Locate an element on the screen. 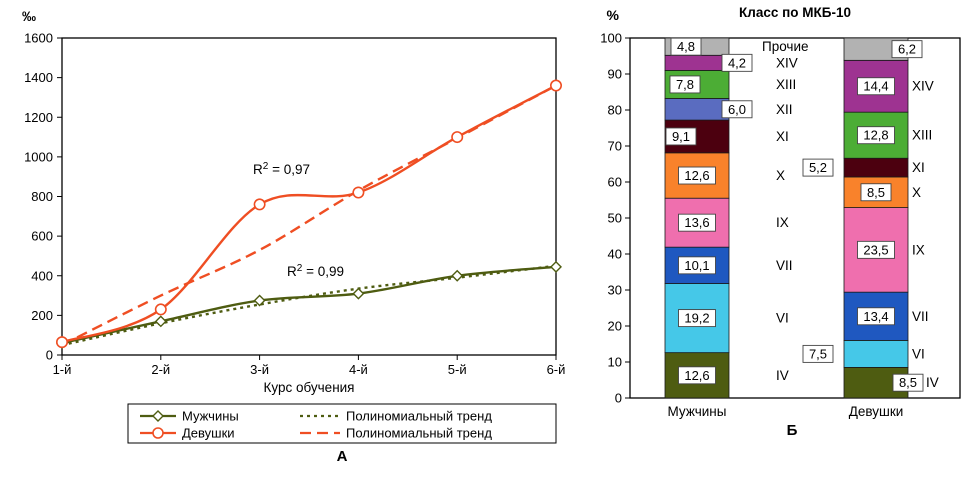  legend-label: Полиномиальный тренд is located at coordinates (419, 433).